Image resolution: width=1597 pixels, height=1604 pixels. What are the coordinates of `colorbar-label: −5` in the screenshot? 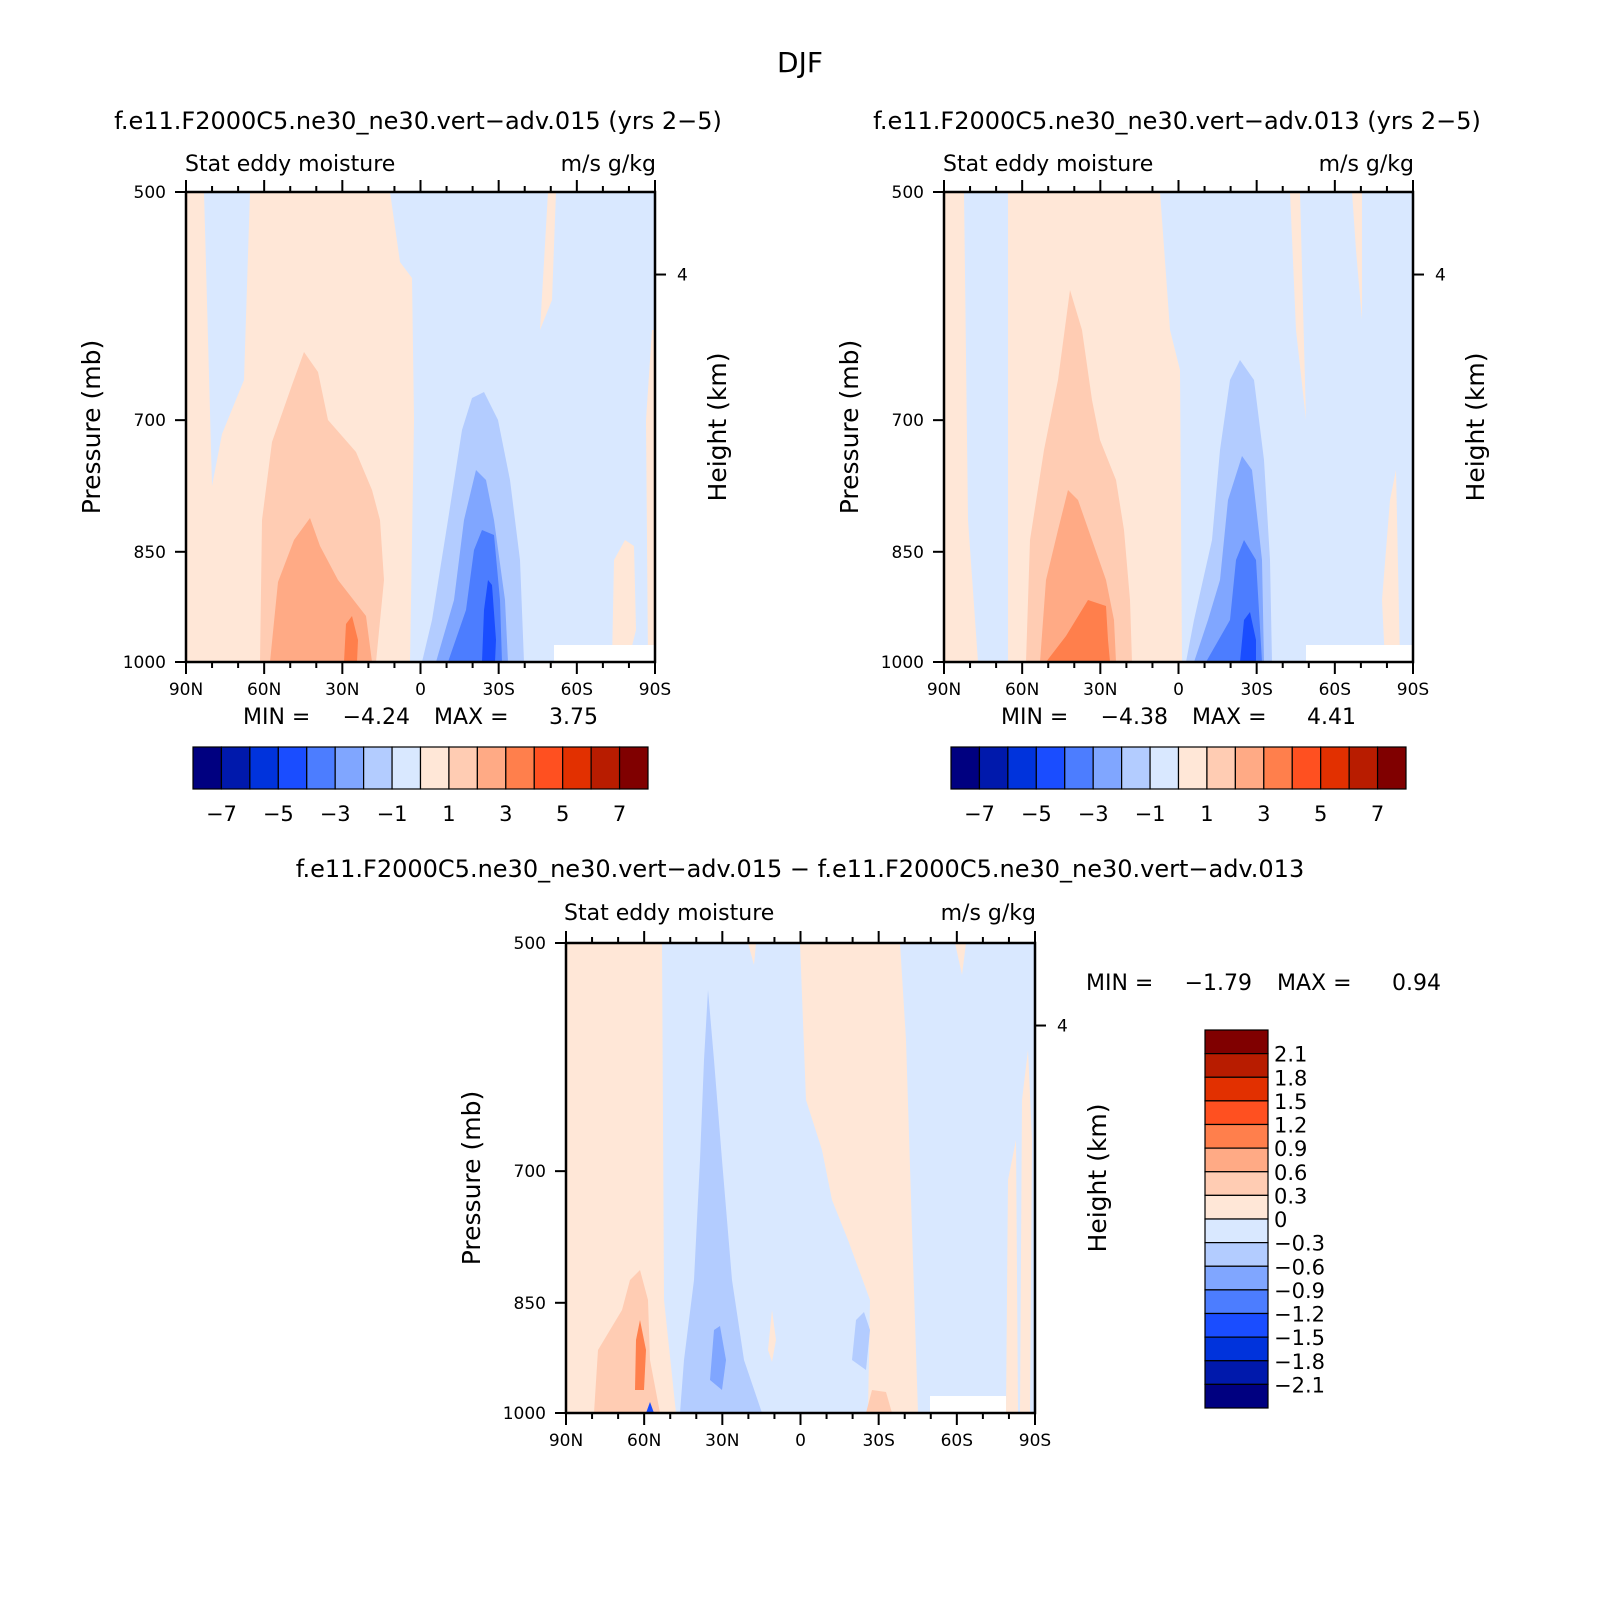 It's located at (278, 814).